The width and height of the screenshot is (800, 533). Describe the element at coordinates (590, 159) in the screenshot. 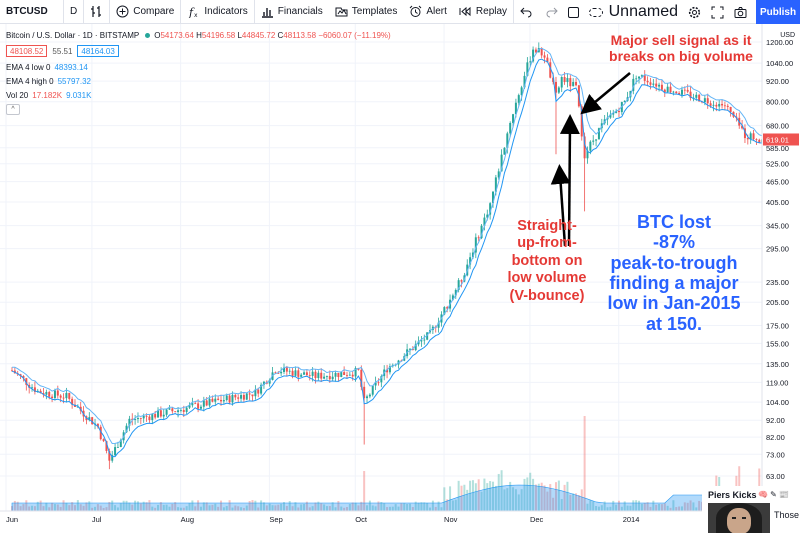

I see `annotation-arrows` at that location.